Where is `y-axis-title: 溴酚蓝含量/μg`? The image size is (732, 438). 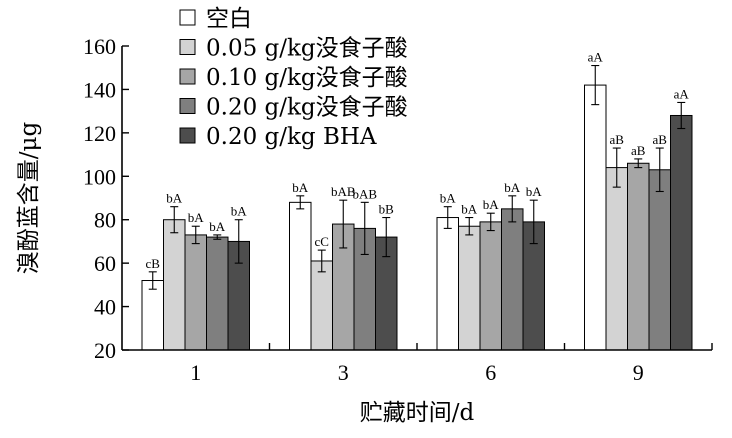 y-axis-title: 溴酚蓝含量/μg is located at coordinates (29, 198).